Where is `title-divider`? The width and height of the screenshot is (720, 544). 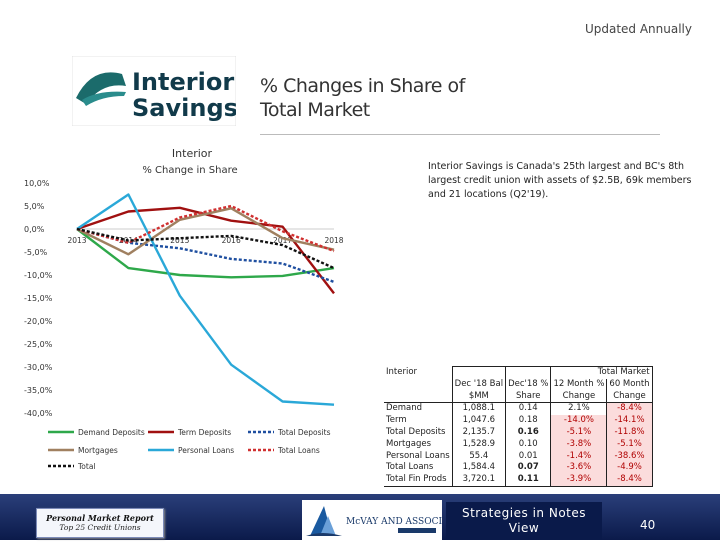
title-divider is located at coordinates (460, 134).